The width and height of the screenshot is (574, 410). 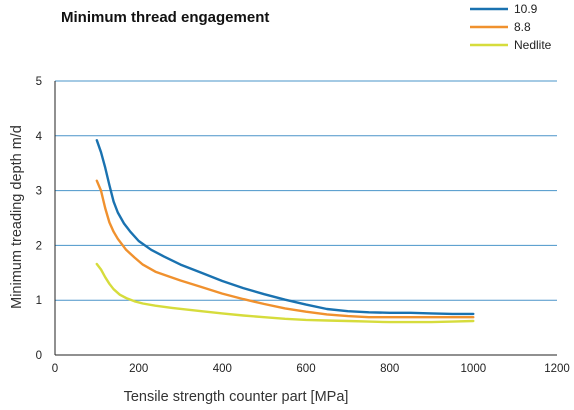 What do you see at coordinates (39, 137) in the screenshot?
I see `y-tick-label: 4` at bounding box center [39, 137].